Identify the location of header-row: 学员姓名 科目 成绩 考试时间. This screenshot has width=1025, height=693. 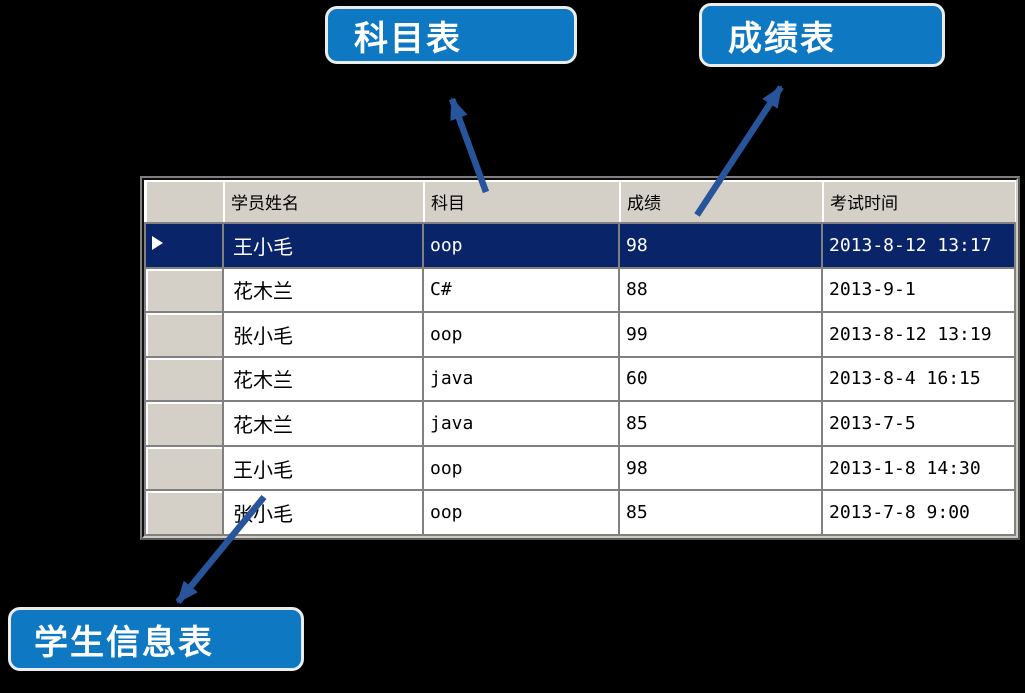
(580, 202).